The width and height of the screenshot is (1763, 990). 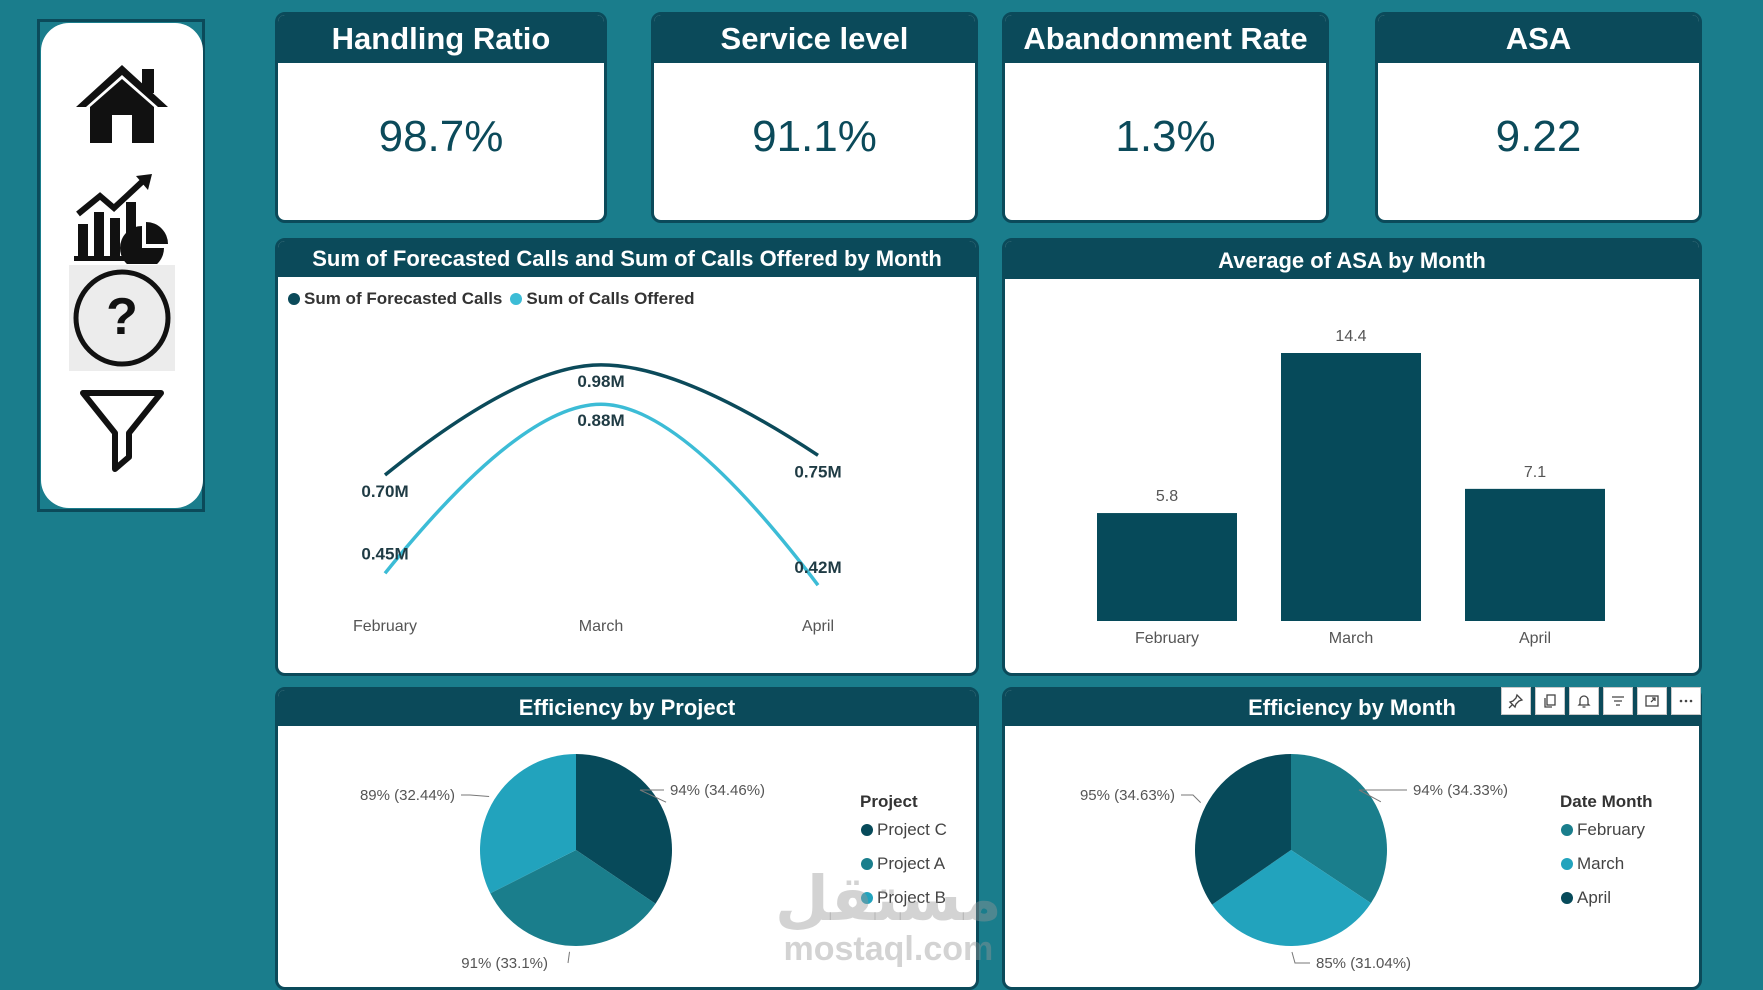 What do you see at coordinates (814, 39) in the screenshot?
I see `kpi-title: Service level` at bounding box center [814, 39].